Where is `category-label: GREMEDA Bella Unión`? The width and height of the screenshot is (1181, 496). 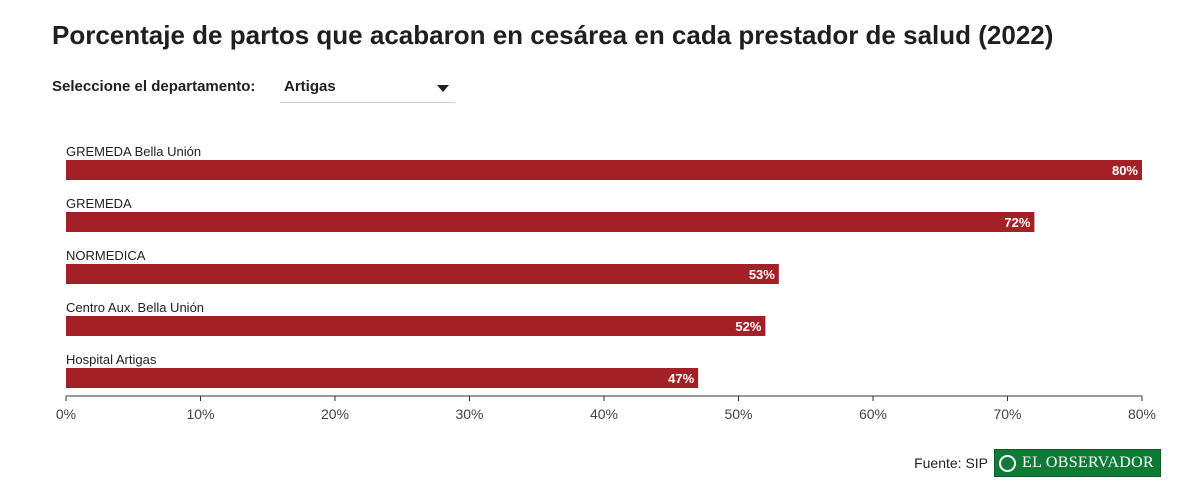
category-label: GREMEDA Bella Unión is located at coordinates (133, 151).